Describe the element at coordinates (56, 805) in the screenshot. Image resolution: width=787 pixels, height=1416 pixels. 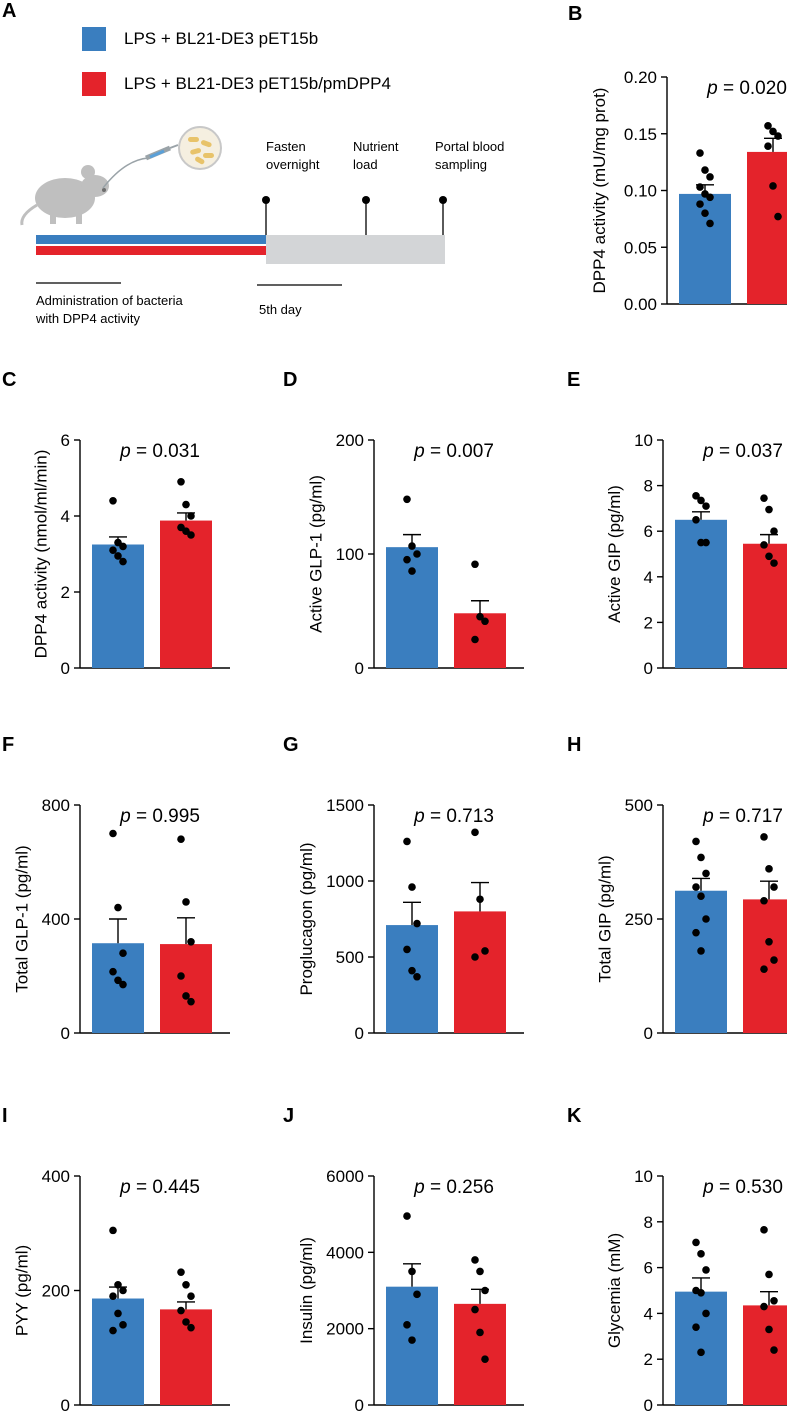
I see `y-tick-label-f: 800` at that location.